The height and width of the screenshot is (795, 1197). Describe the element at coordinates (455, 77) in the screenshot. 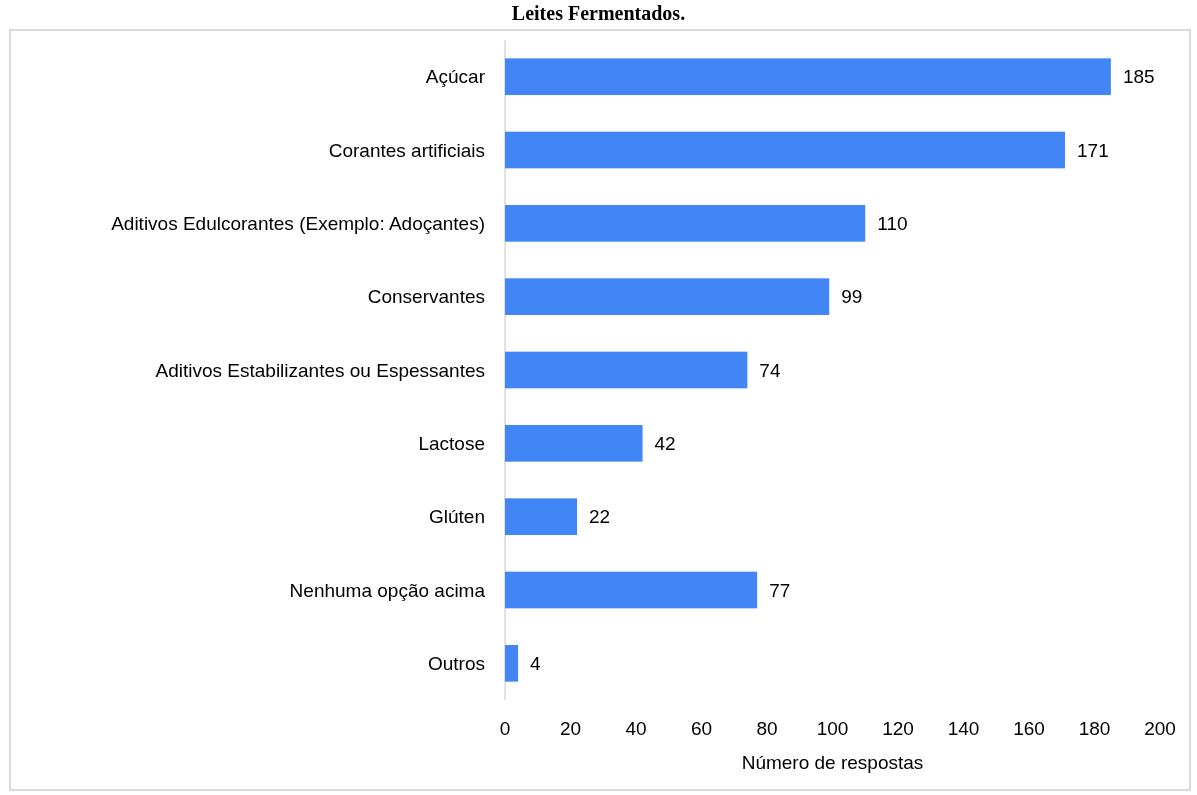

I see `y-tick-label: Açúcar` at that location.